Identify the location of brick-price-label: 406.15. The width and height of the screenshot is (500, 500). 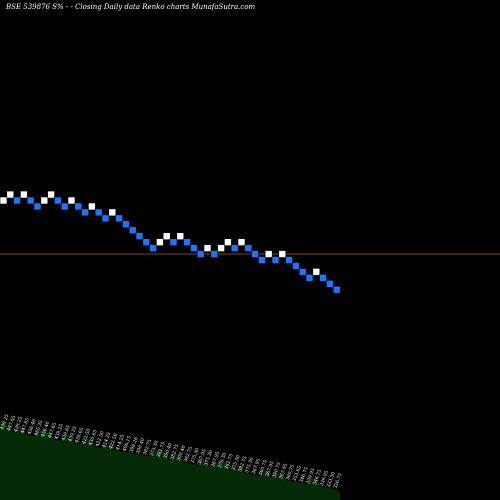
(127, 443).